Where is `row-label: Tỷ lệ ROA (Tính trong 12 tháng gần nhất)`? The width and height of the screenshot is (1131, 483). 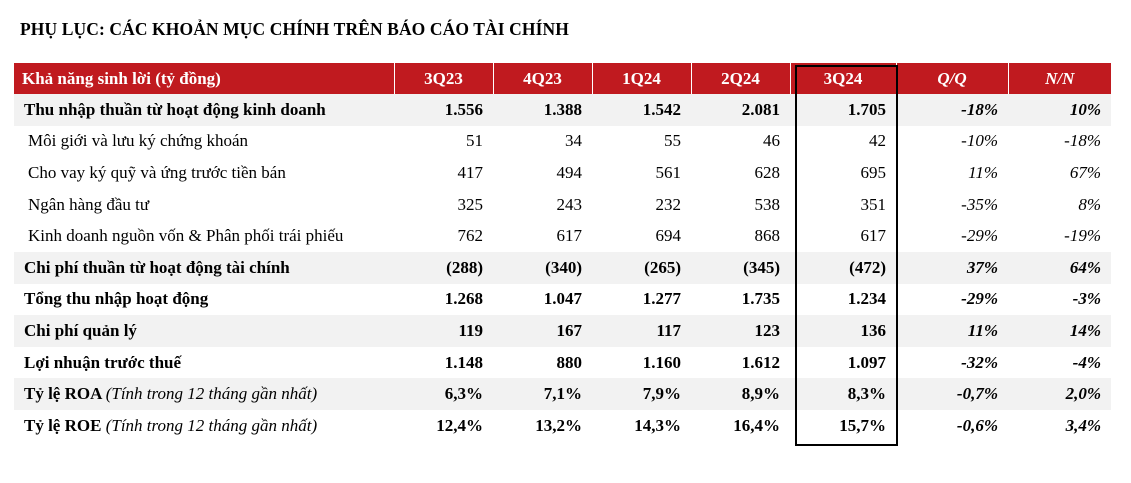
row-label: Tỷ lệ ROA (Tính trong 12 tháng gần nhất) is located at coordinates (204, 394).